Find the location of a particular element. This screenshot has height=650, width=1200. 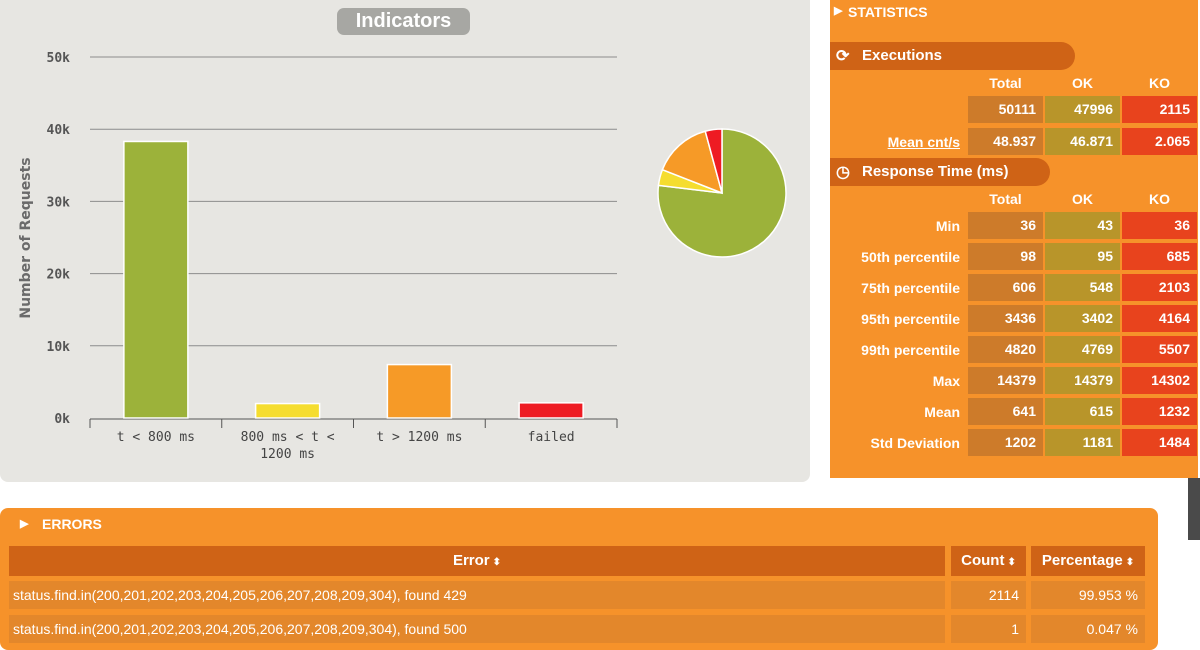

rt-ko-cell: 685 is located at coordinates (1159, 256).